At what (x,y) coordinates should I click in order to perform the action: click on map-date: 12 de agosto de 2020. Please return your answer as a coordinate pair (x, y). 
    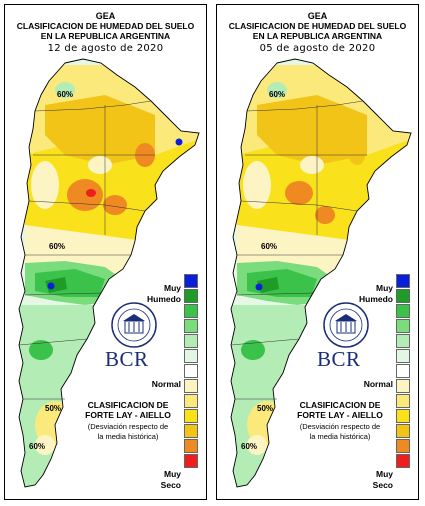
    Looking at the image, I should click on (105, 48).